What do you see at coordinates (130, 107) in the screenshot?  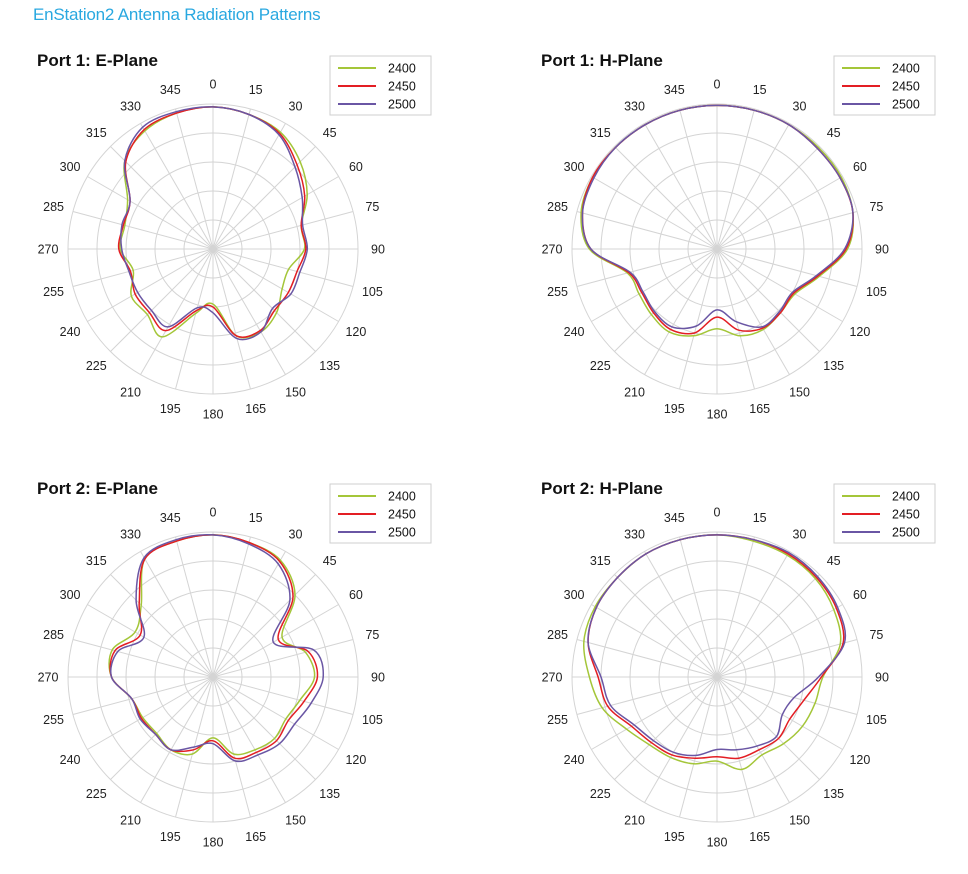 I see `angle-tick-label: 330` at bounding box center [130, 107].